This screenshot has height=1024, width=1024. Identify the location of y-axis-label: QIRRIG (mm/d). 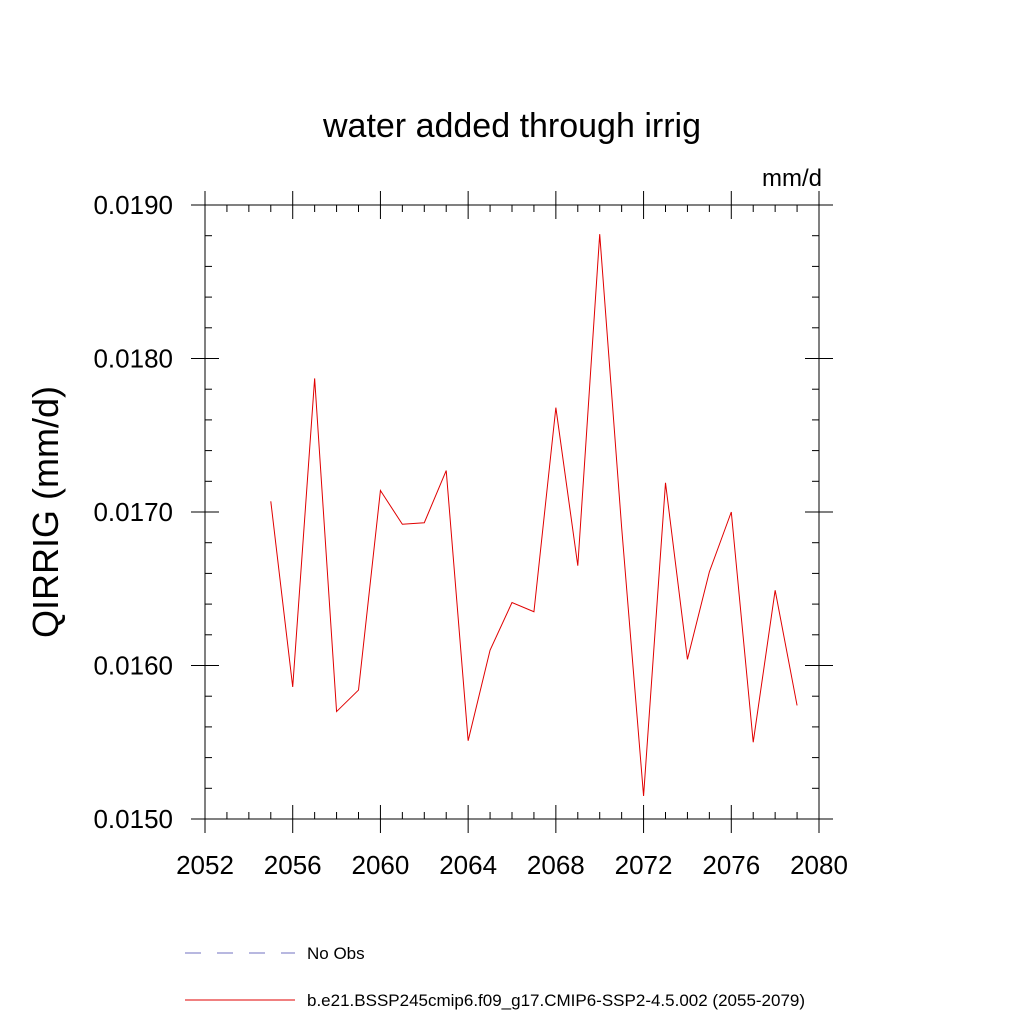
(45, 512).